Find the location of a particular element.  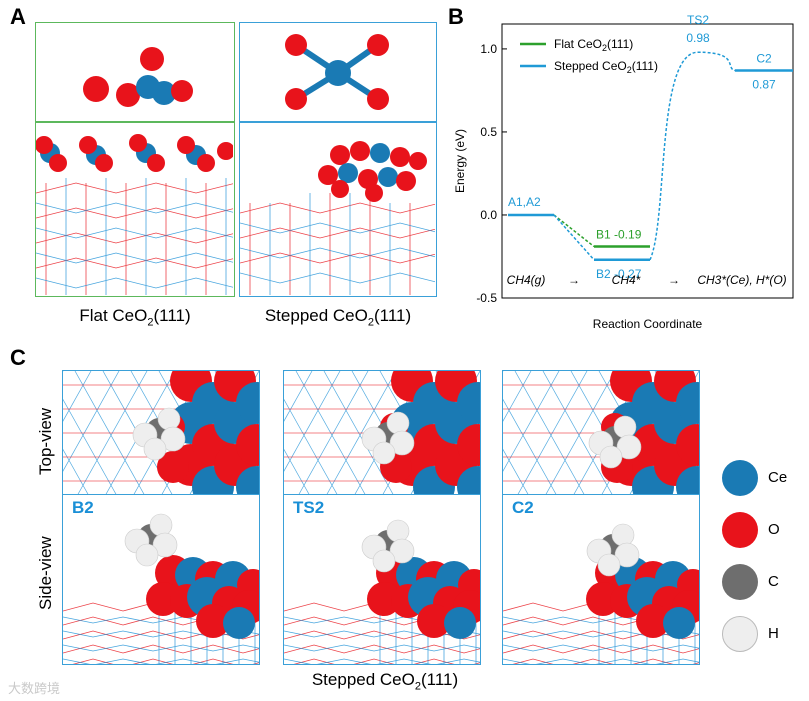

legend-label-o: O is located at coordinates (774, 529).